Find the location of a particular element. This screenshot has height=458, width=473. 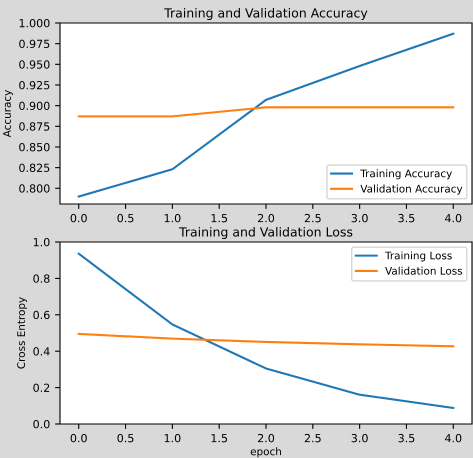

legend-label: Validation Loss is located at coordinates (423, 270).